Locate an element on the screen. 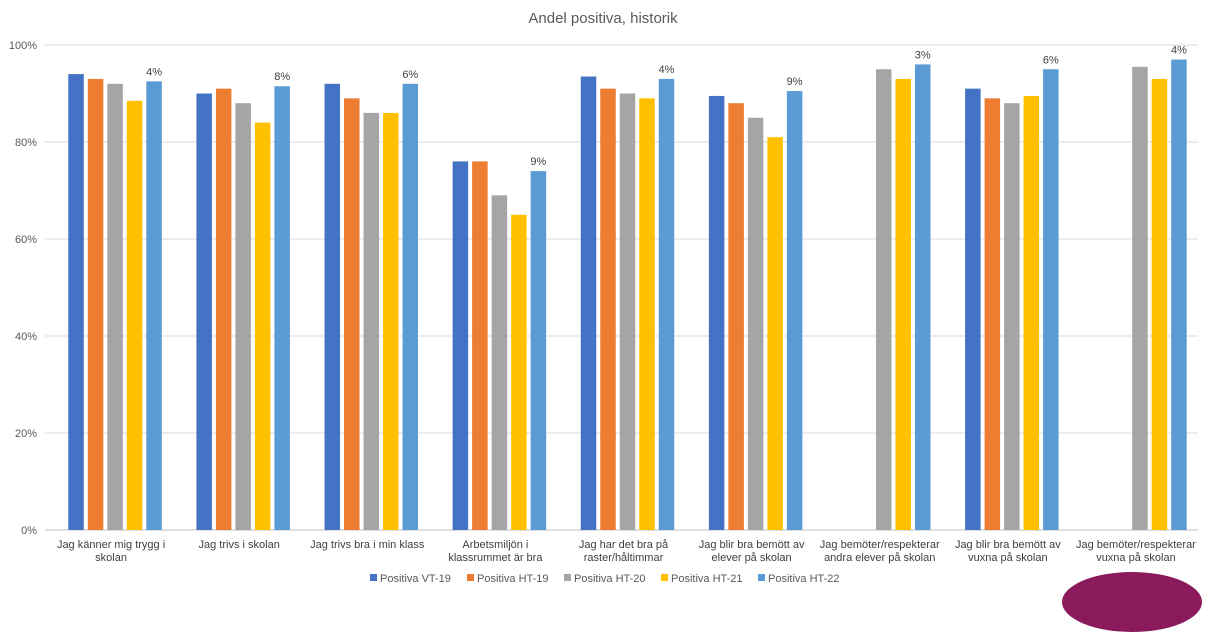  y-tick-label: 0% is located at coordinates (29, 531).